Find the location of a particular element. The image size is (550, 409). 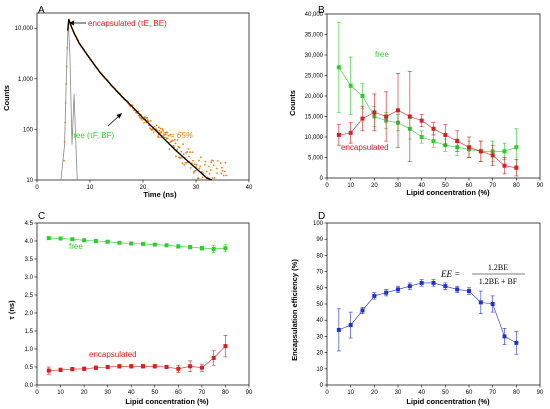

free-annotation: free (τF, BF) is located at coordinates (93, 135).